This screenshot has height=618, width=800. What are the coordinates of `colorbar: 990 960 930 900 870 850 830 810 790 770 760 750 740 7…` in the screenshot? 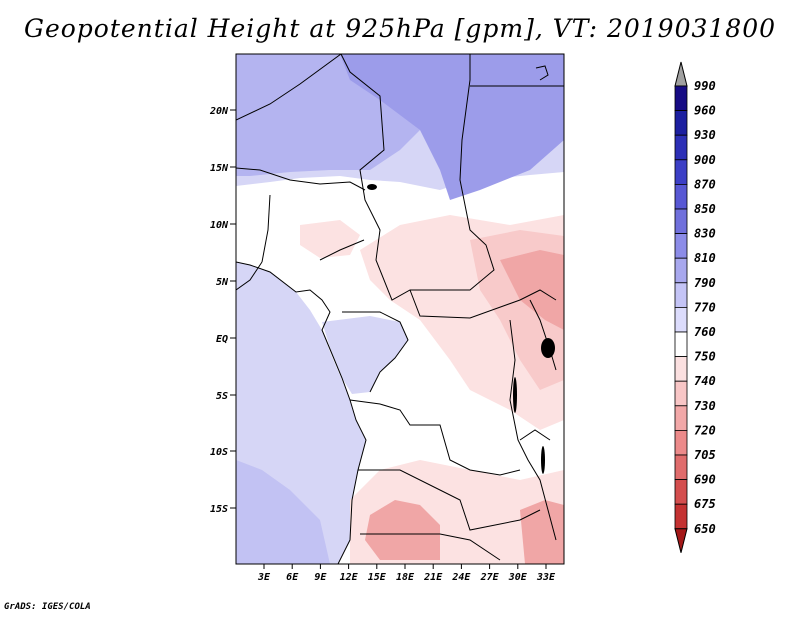 It's located at (695, 307).